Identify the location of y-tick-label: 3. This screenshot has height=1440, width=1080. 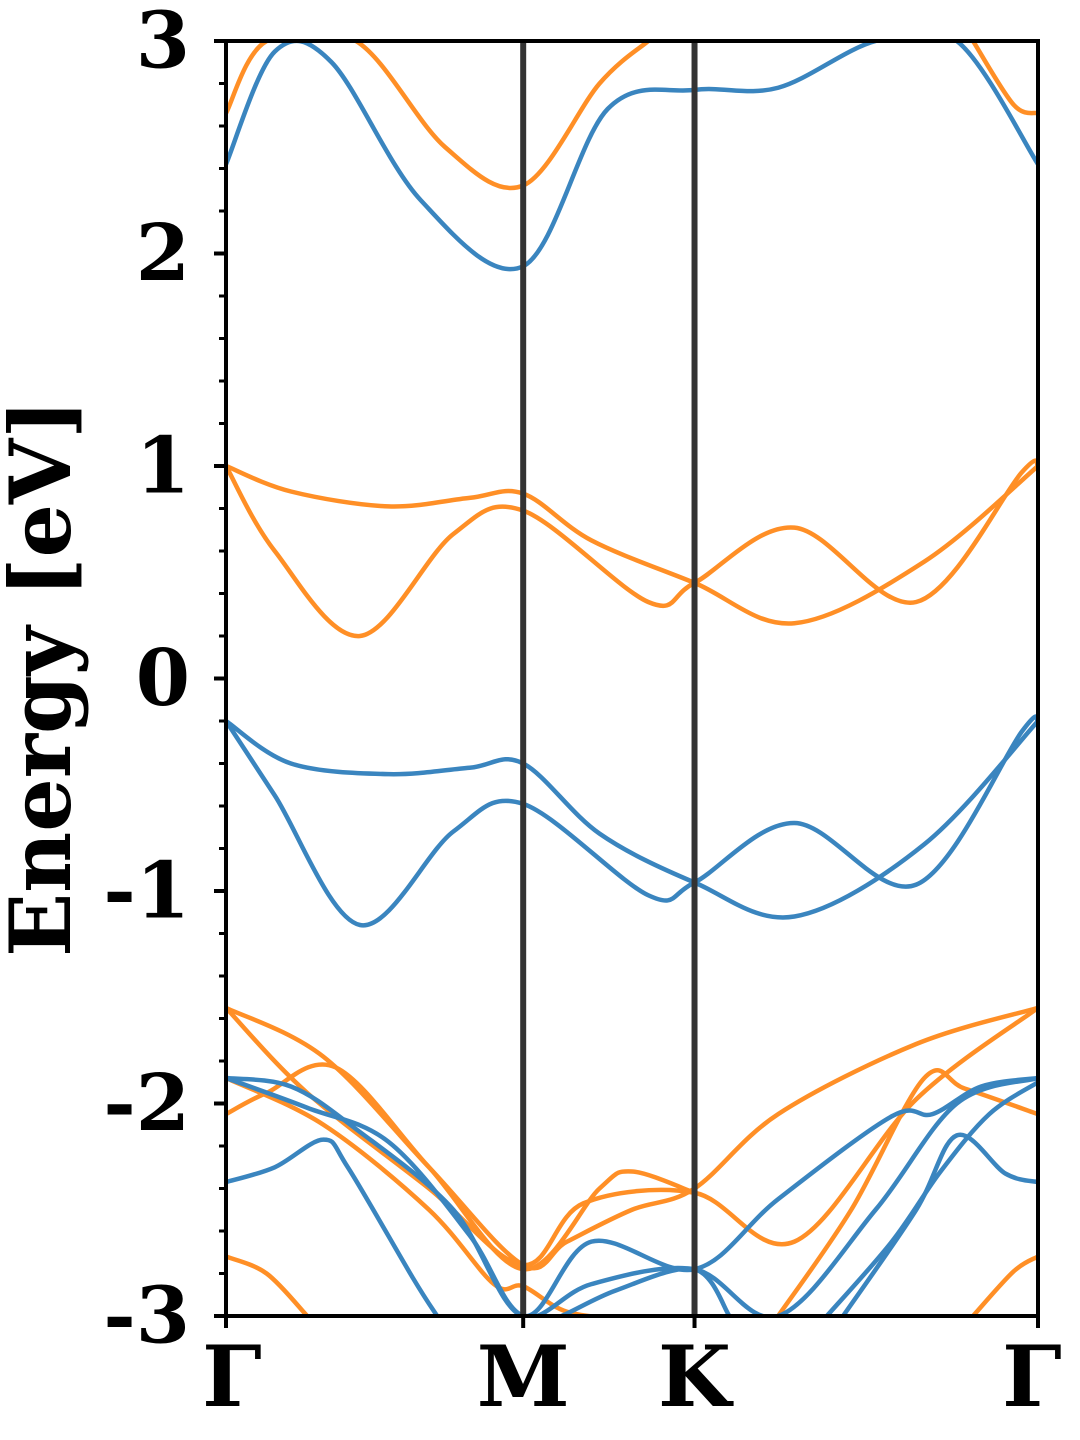
(163, 43).